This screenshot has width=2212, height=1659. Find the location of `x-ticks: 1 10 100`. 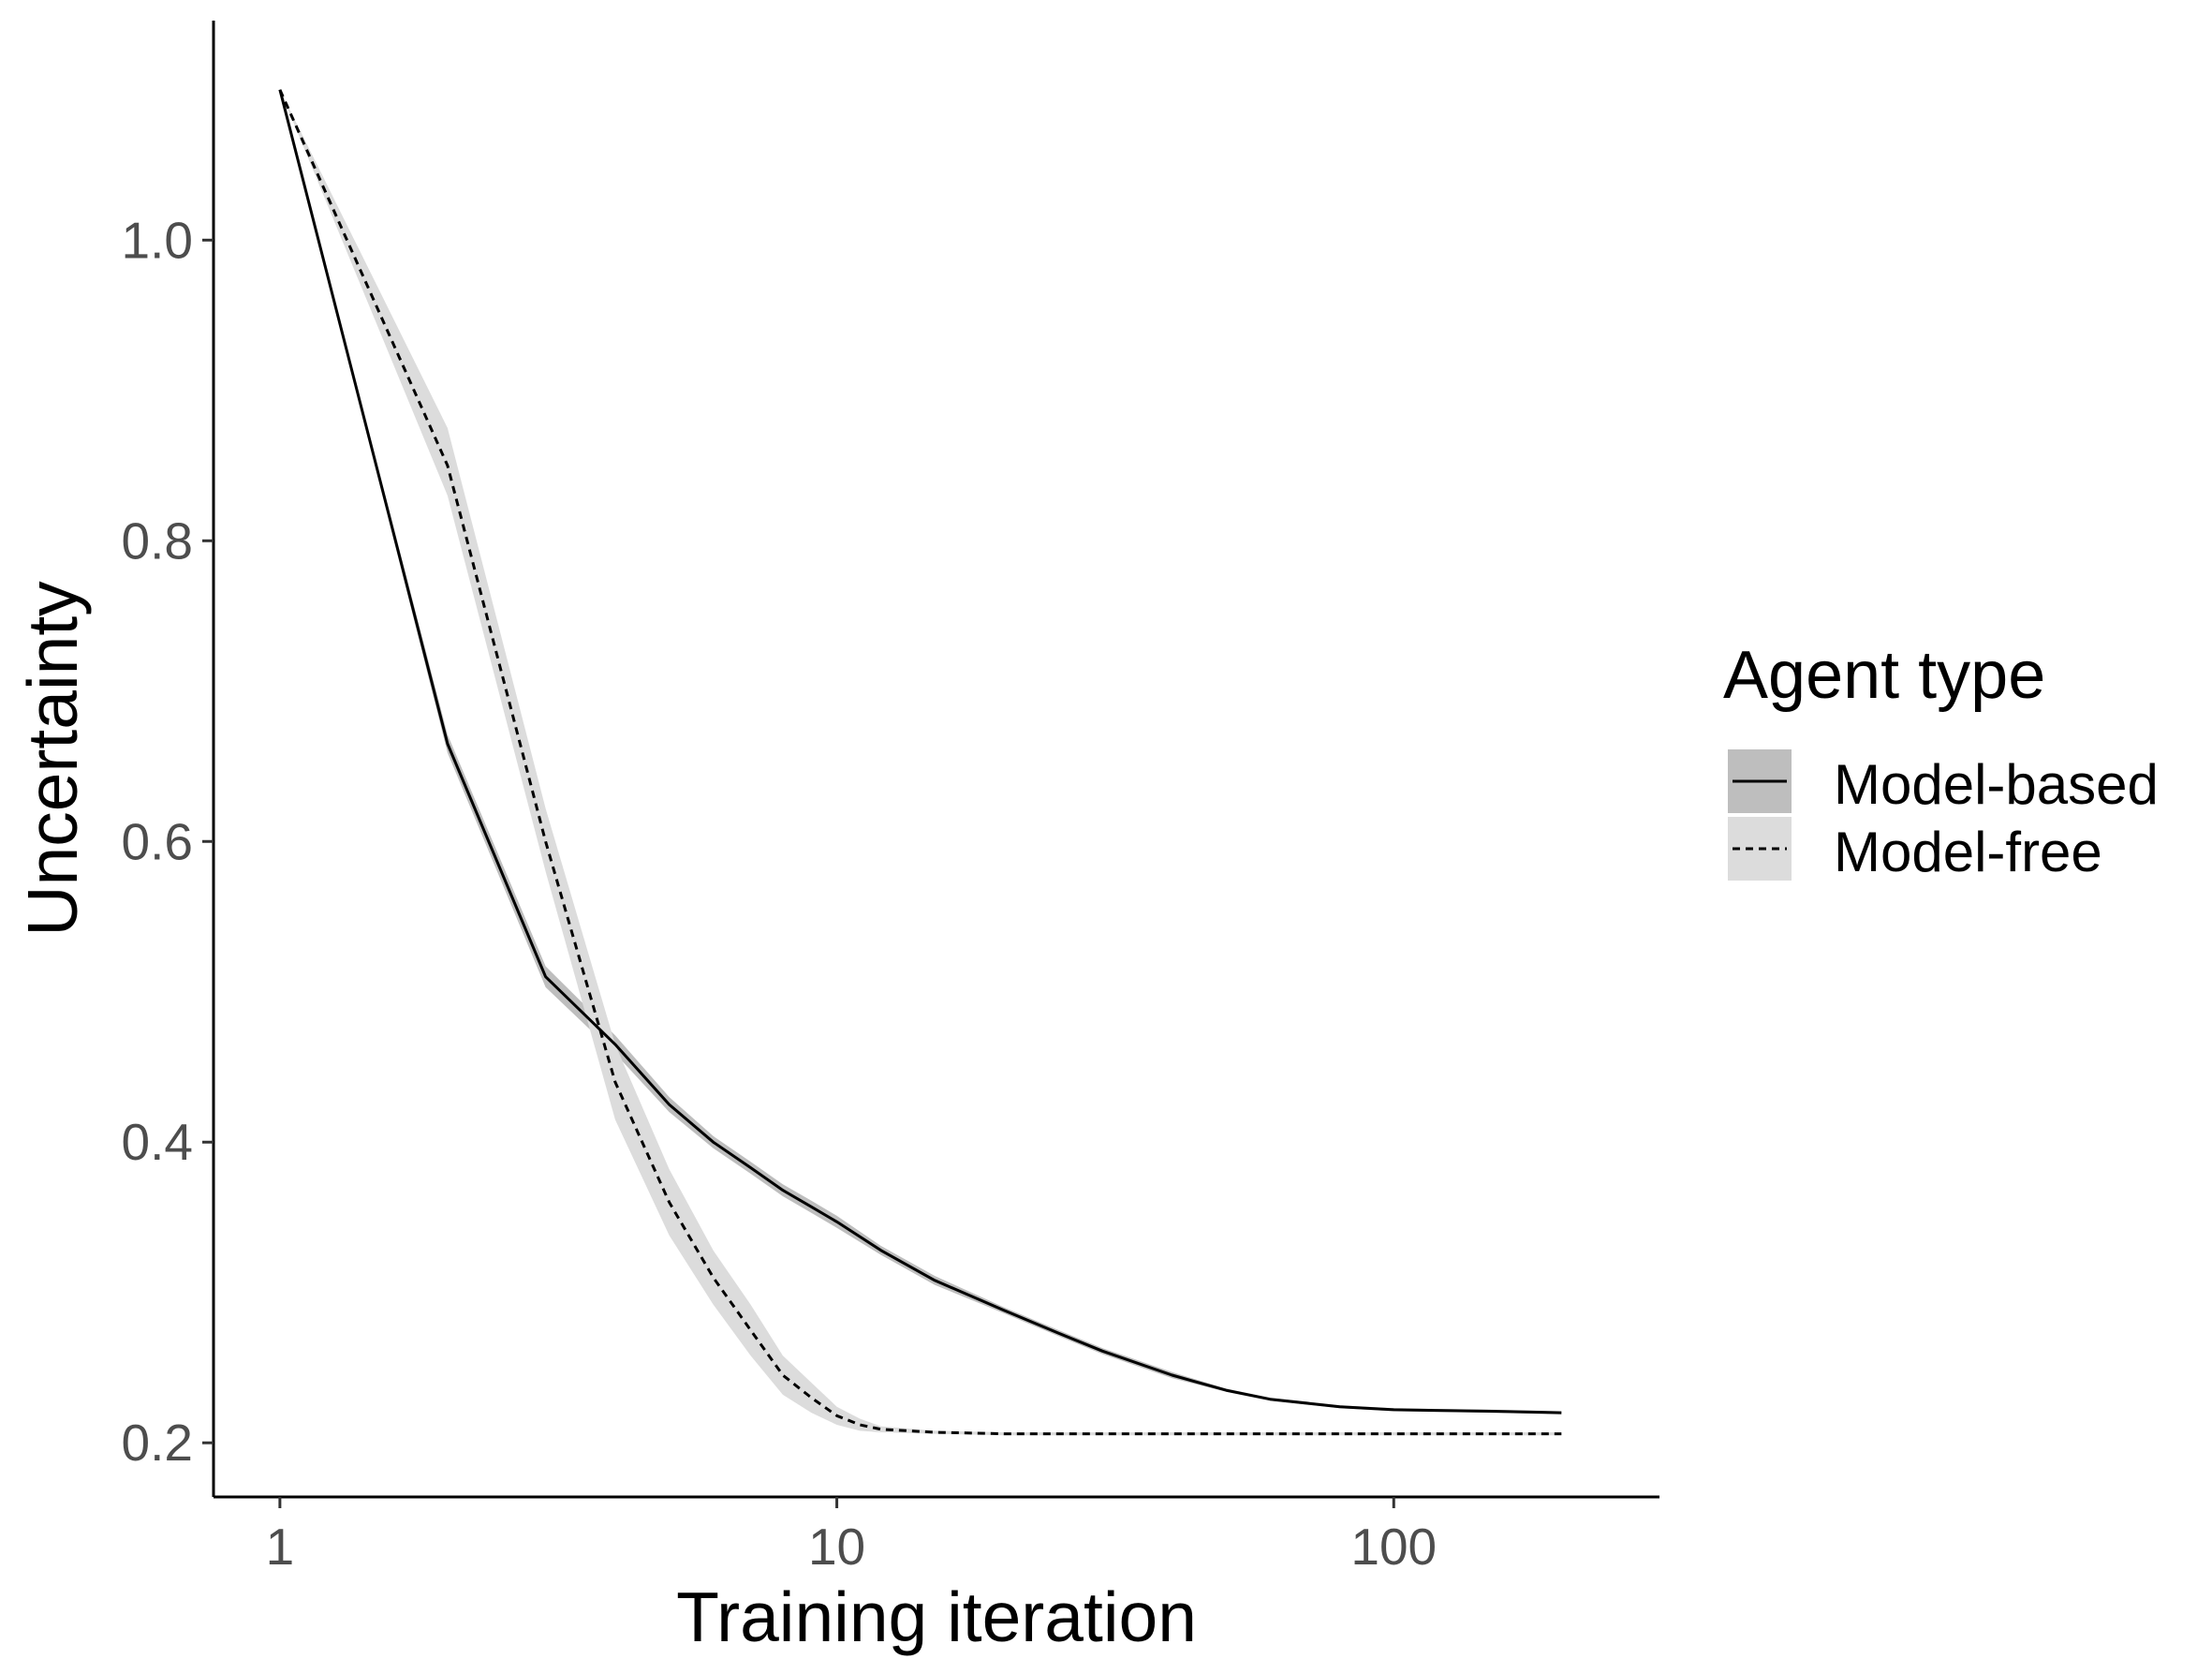

x-ticks: 1 10 100 is located at coordinates (852, 1537).